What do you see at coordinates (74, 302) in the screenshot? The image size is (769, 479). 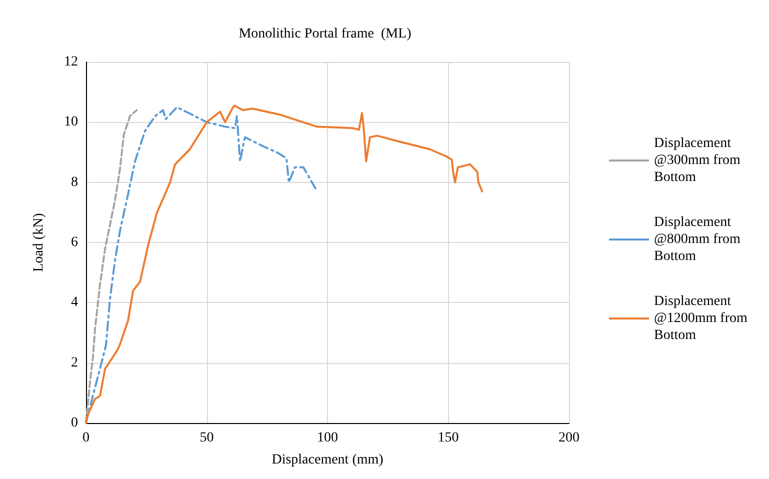 I see `y-tick-label: 4` at bounding box center [74, 302].